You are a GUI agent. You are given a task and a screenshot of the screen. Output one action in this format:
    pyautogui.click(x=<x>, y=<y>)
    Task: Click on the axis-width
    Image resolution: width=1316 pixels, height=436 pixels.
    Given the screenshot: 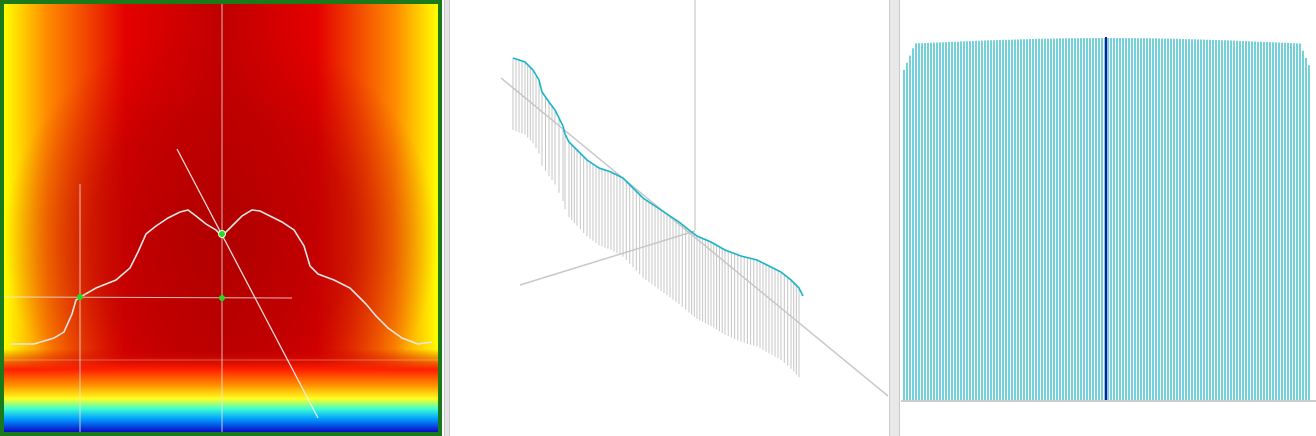 What is the action you would take?
    pyautogui.click(x=607, y=258)
    